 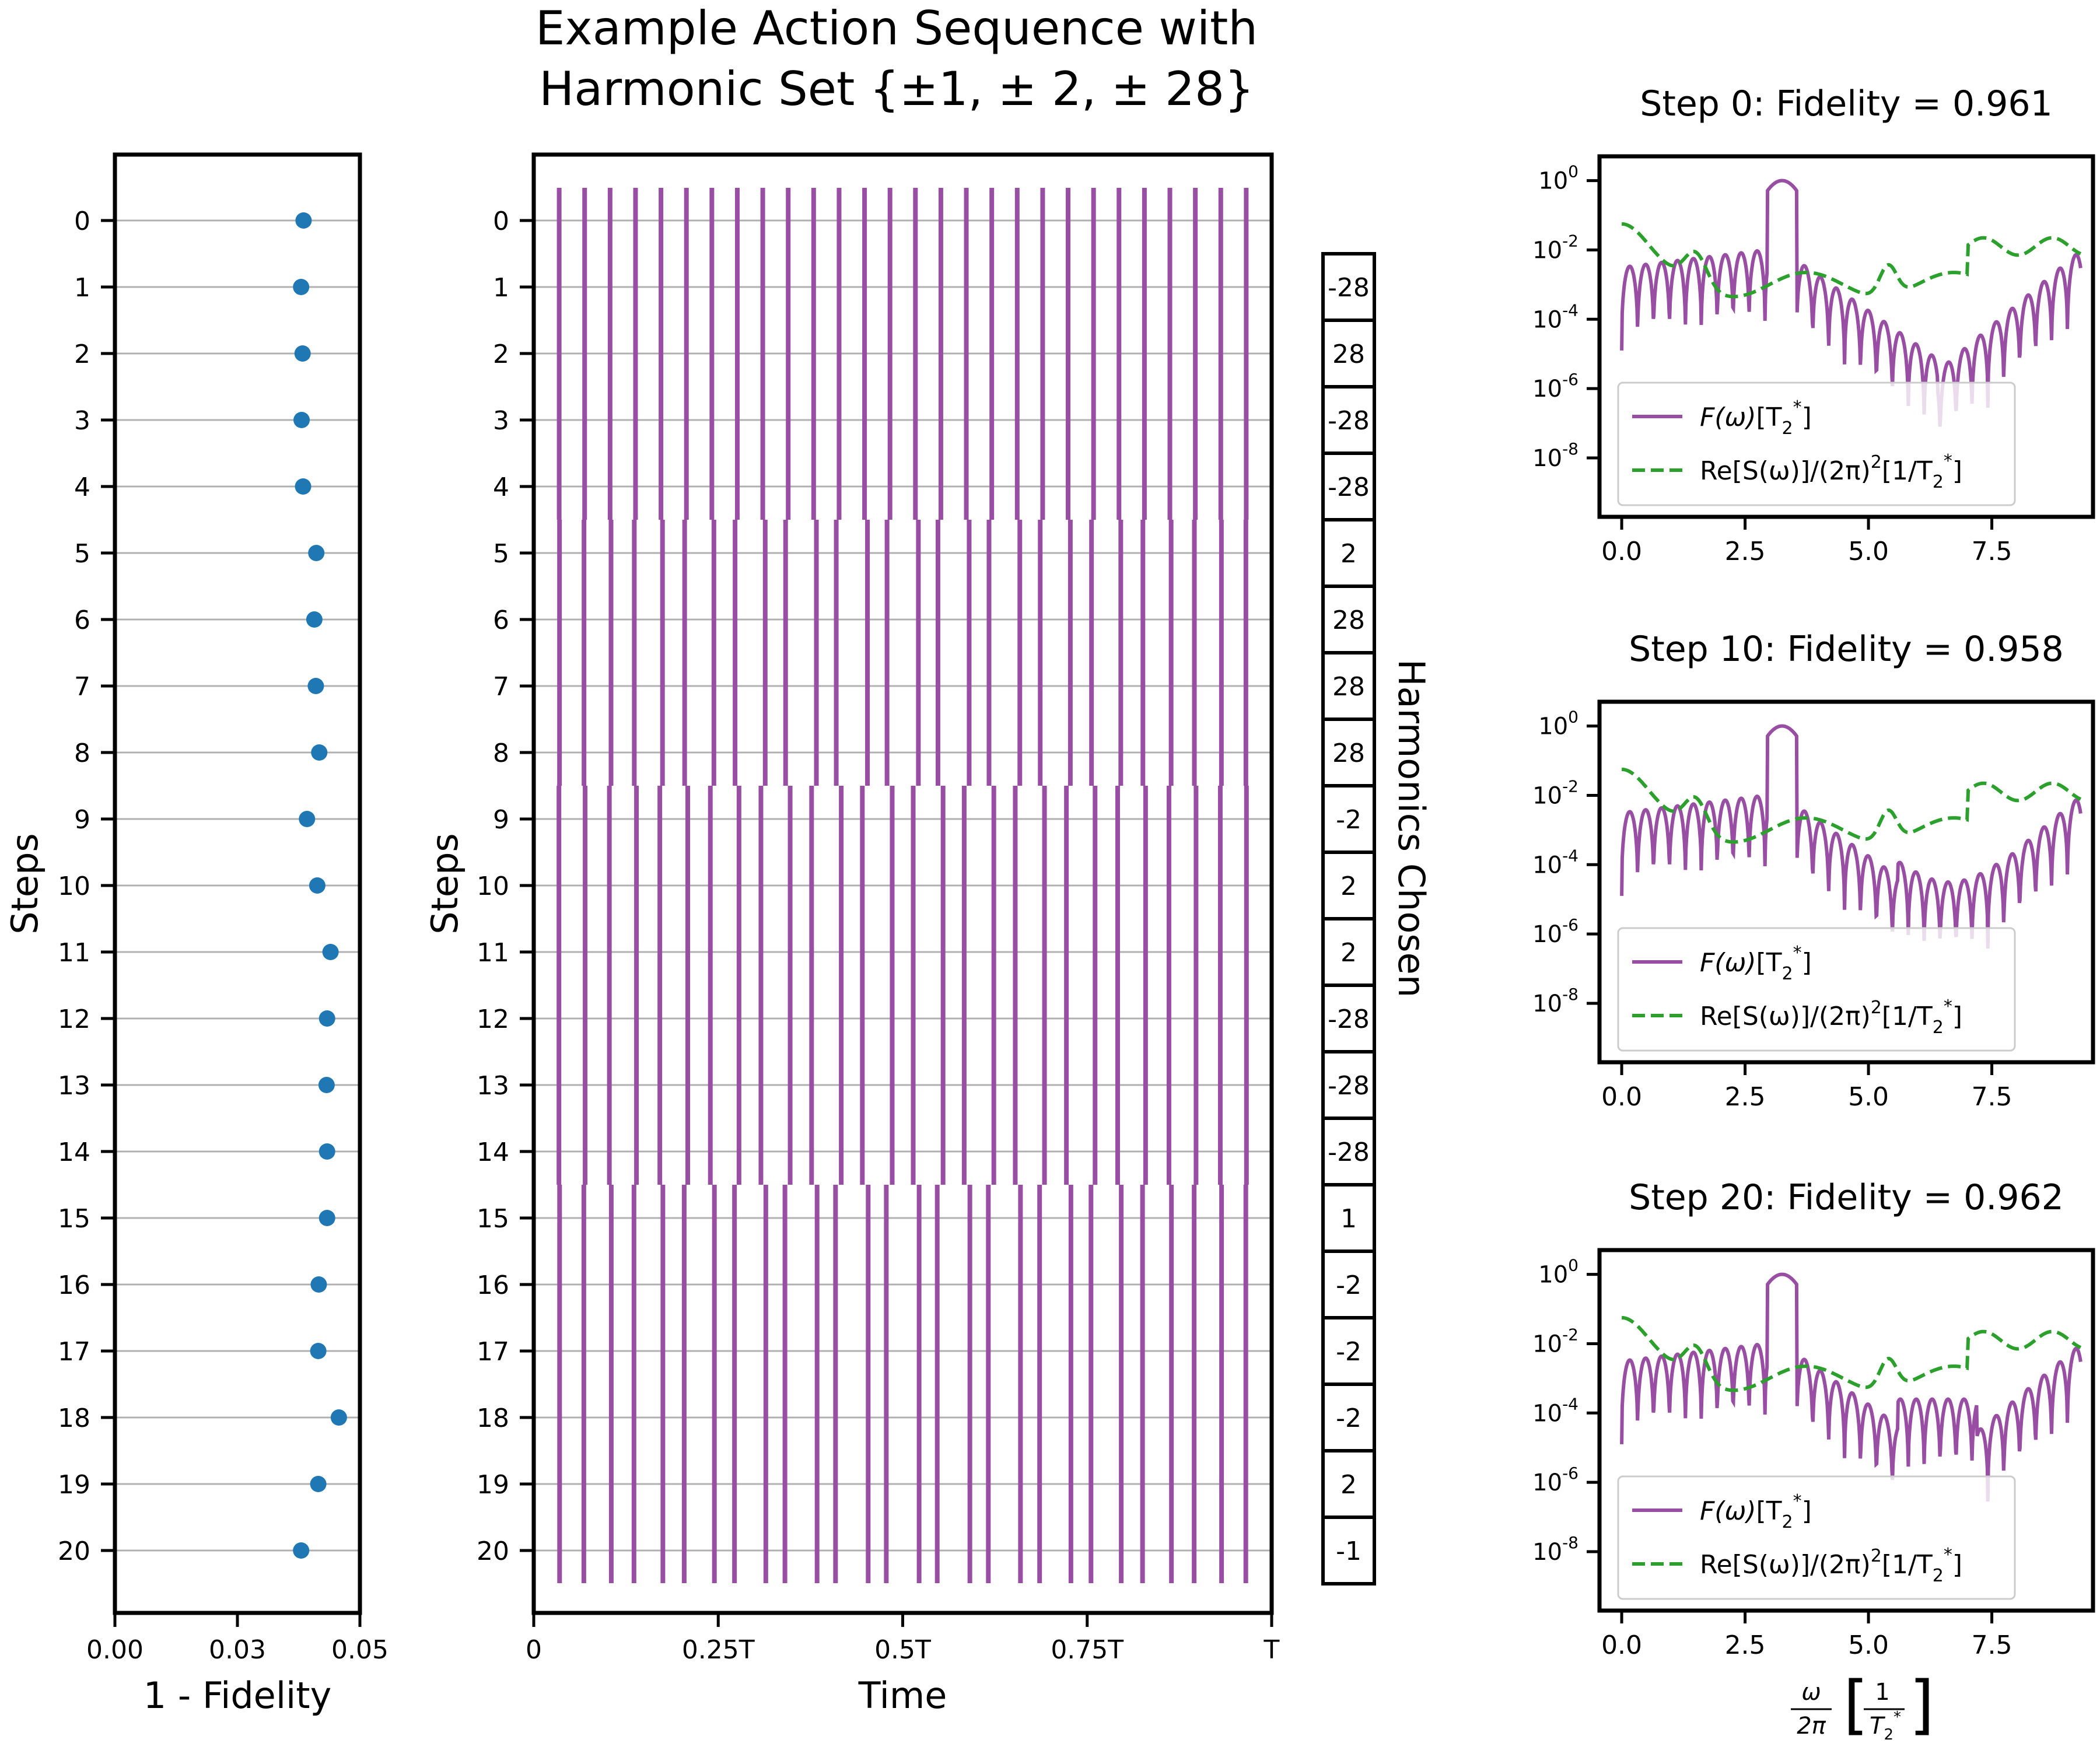 What do you see at coordinates (1622, 1645) in the screenshot?
I see `x-tick-label: 0.0` at bounding box center [1622, 1645].